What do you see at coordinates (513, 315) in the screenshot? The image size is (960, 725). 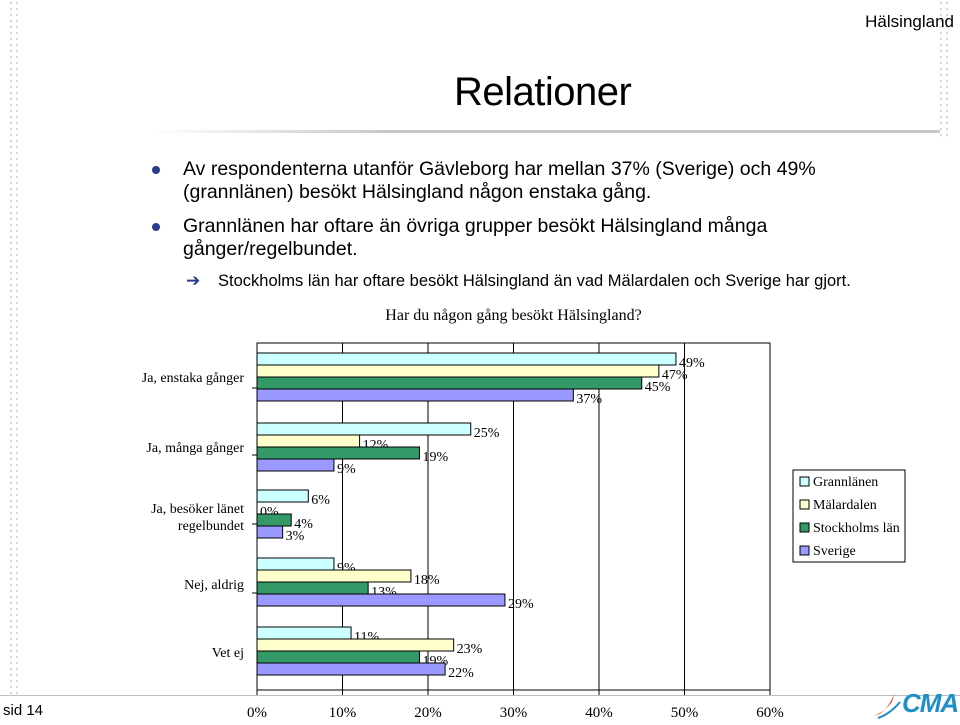 I see `chart-title: Har du någon gång besökt Hälsingland?` at bounding box center [513, 315].